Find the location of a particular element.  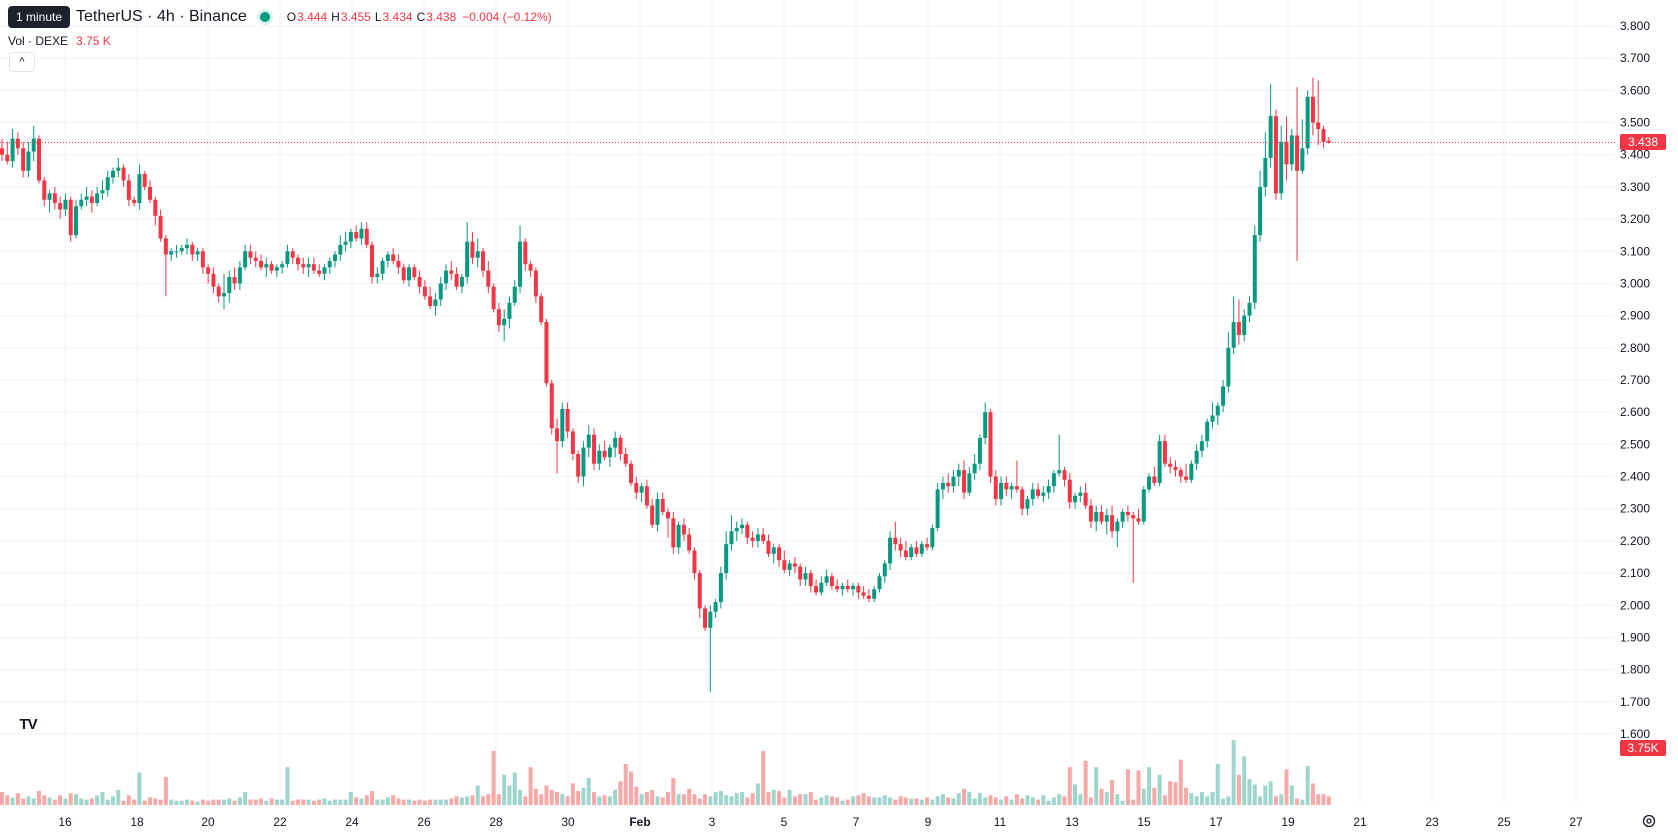

price-tick-label: 1.700 is located at coordinates (1635, 702).